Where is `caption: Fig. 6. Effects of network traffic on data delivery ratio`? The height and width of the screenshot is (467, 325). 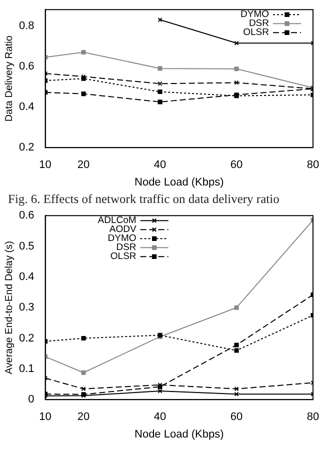 caption: Fig. 6. Effects of network traffic on data delivery ratio is located at coordinates (143, 198).